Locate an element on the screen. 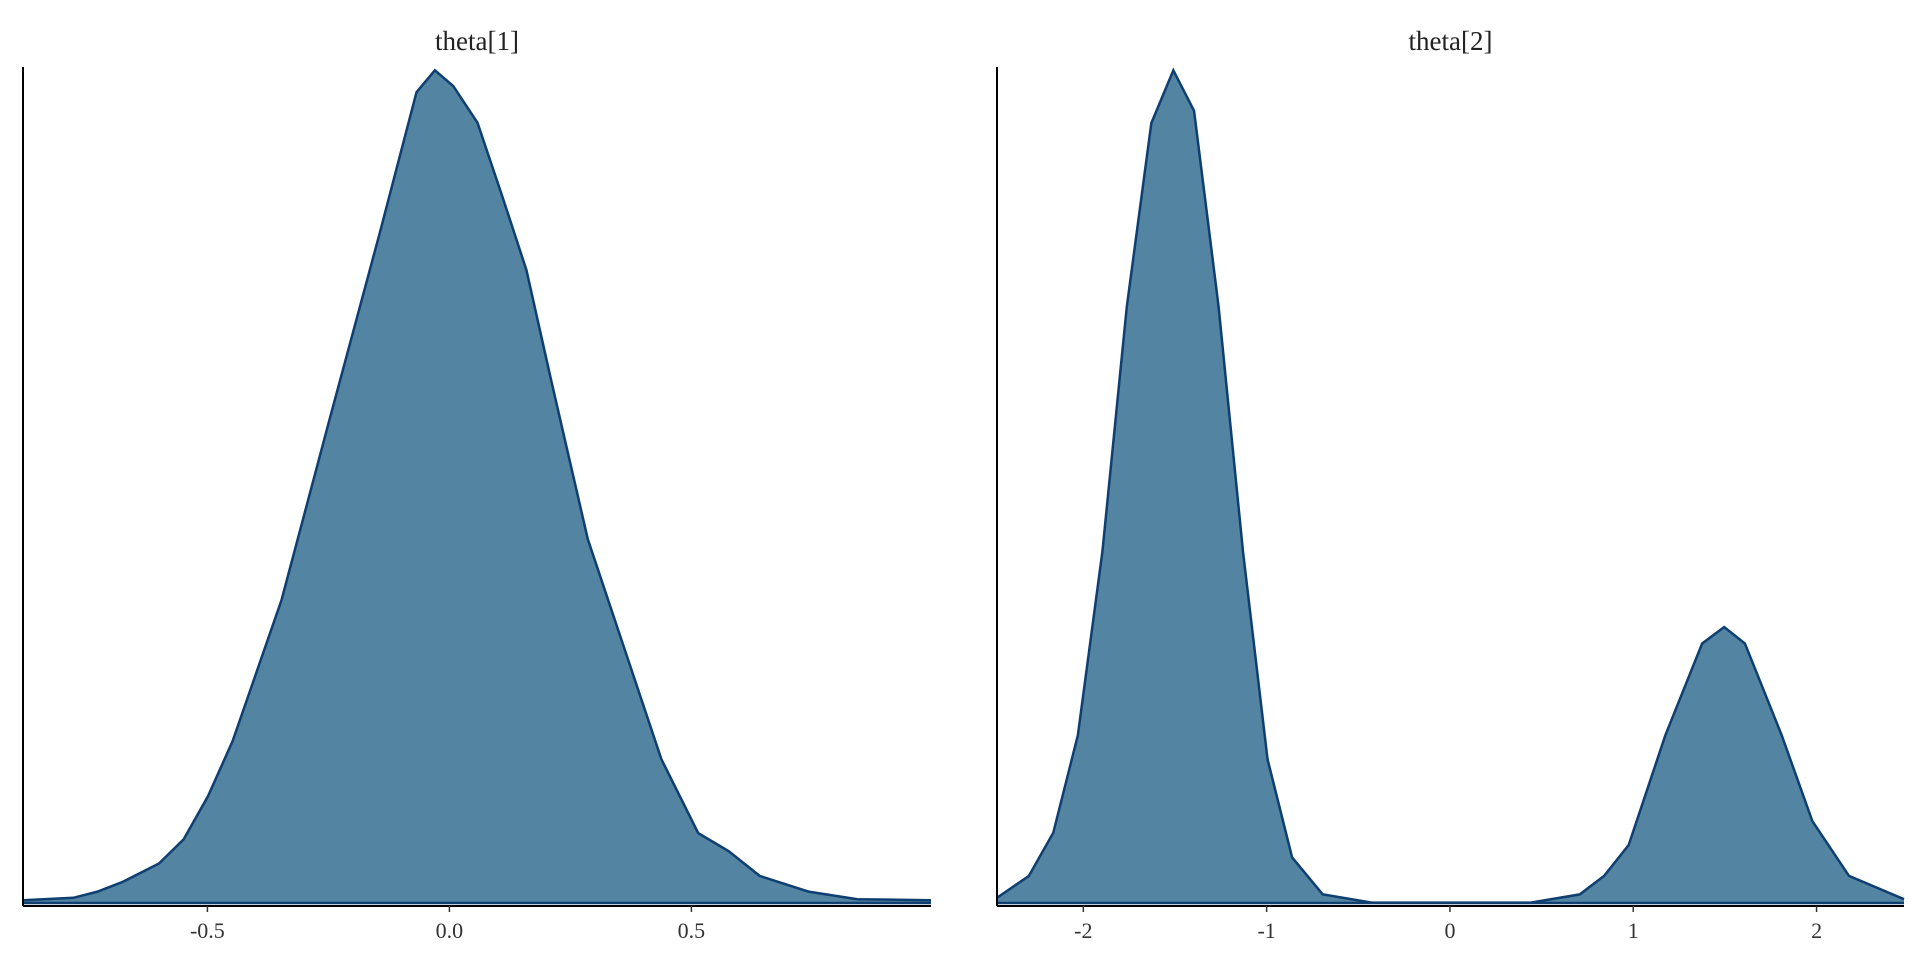 This screenshot has height=960, width=1920. x-tick-label: -0.5 is located at coordinates (207, 930).